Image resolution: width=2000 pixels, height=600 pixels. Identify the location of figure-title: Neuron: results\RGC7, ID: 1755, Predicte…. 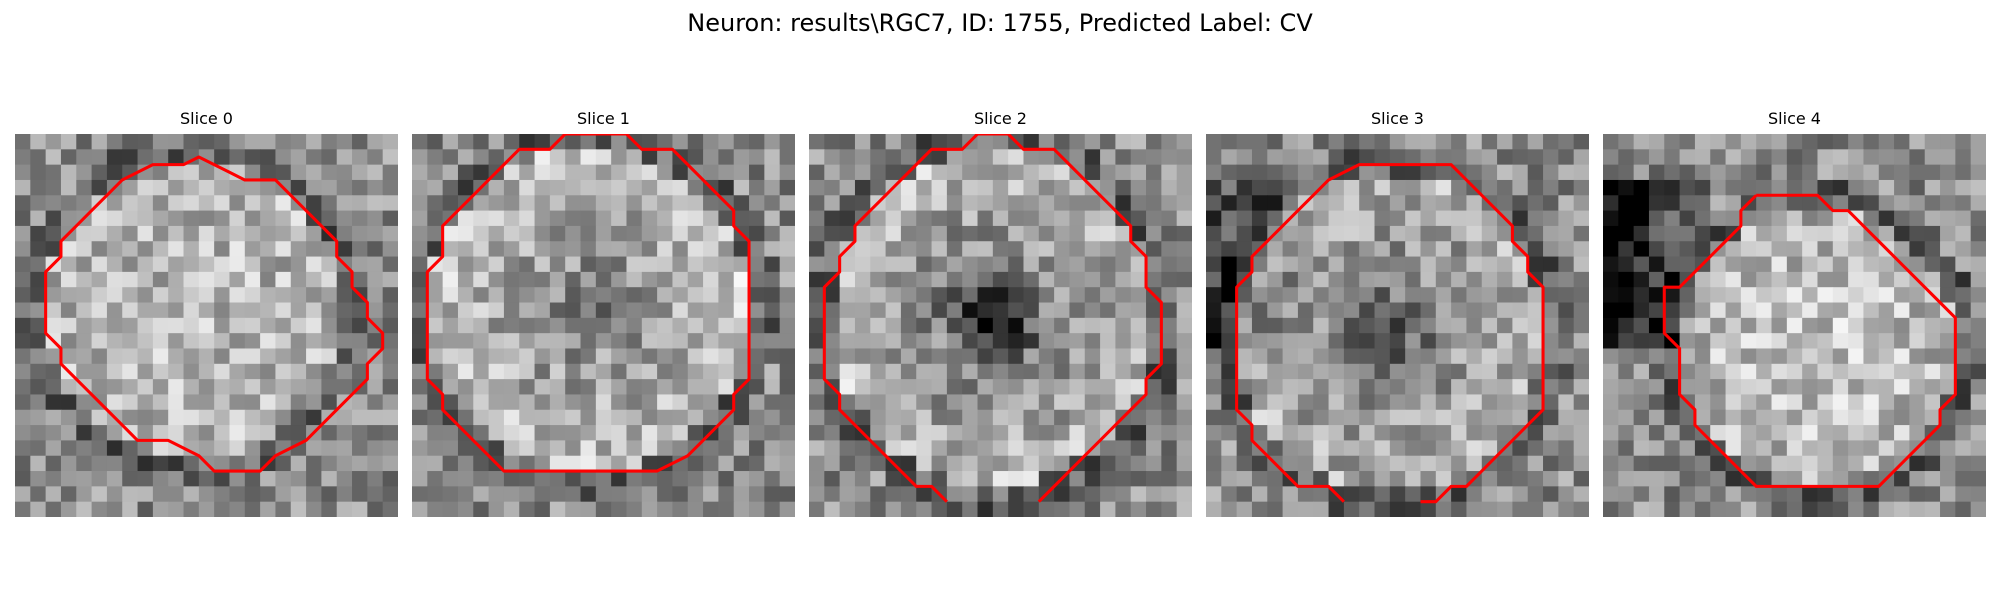
(1000, 23).